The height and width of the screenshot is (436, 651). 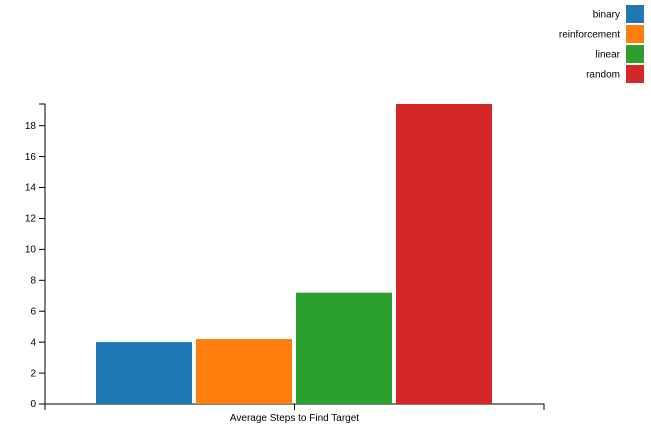 What do you see at coordinates (244, 371) in the screenshot?
I see `bar-reinforcement` at bounding box center [244, 371].